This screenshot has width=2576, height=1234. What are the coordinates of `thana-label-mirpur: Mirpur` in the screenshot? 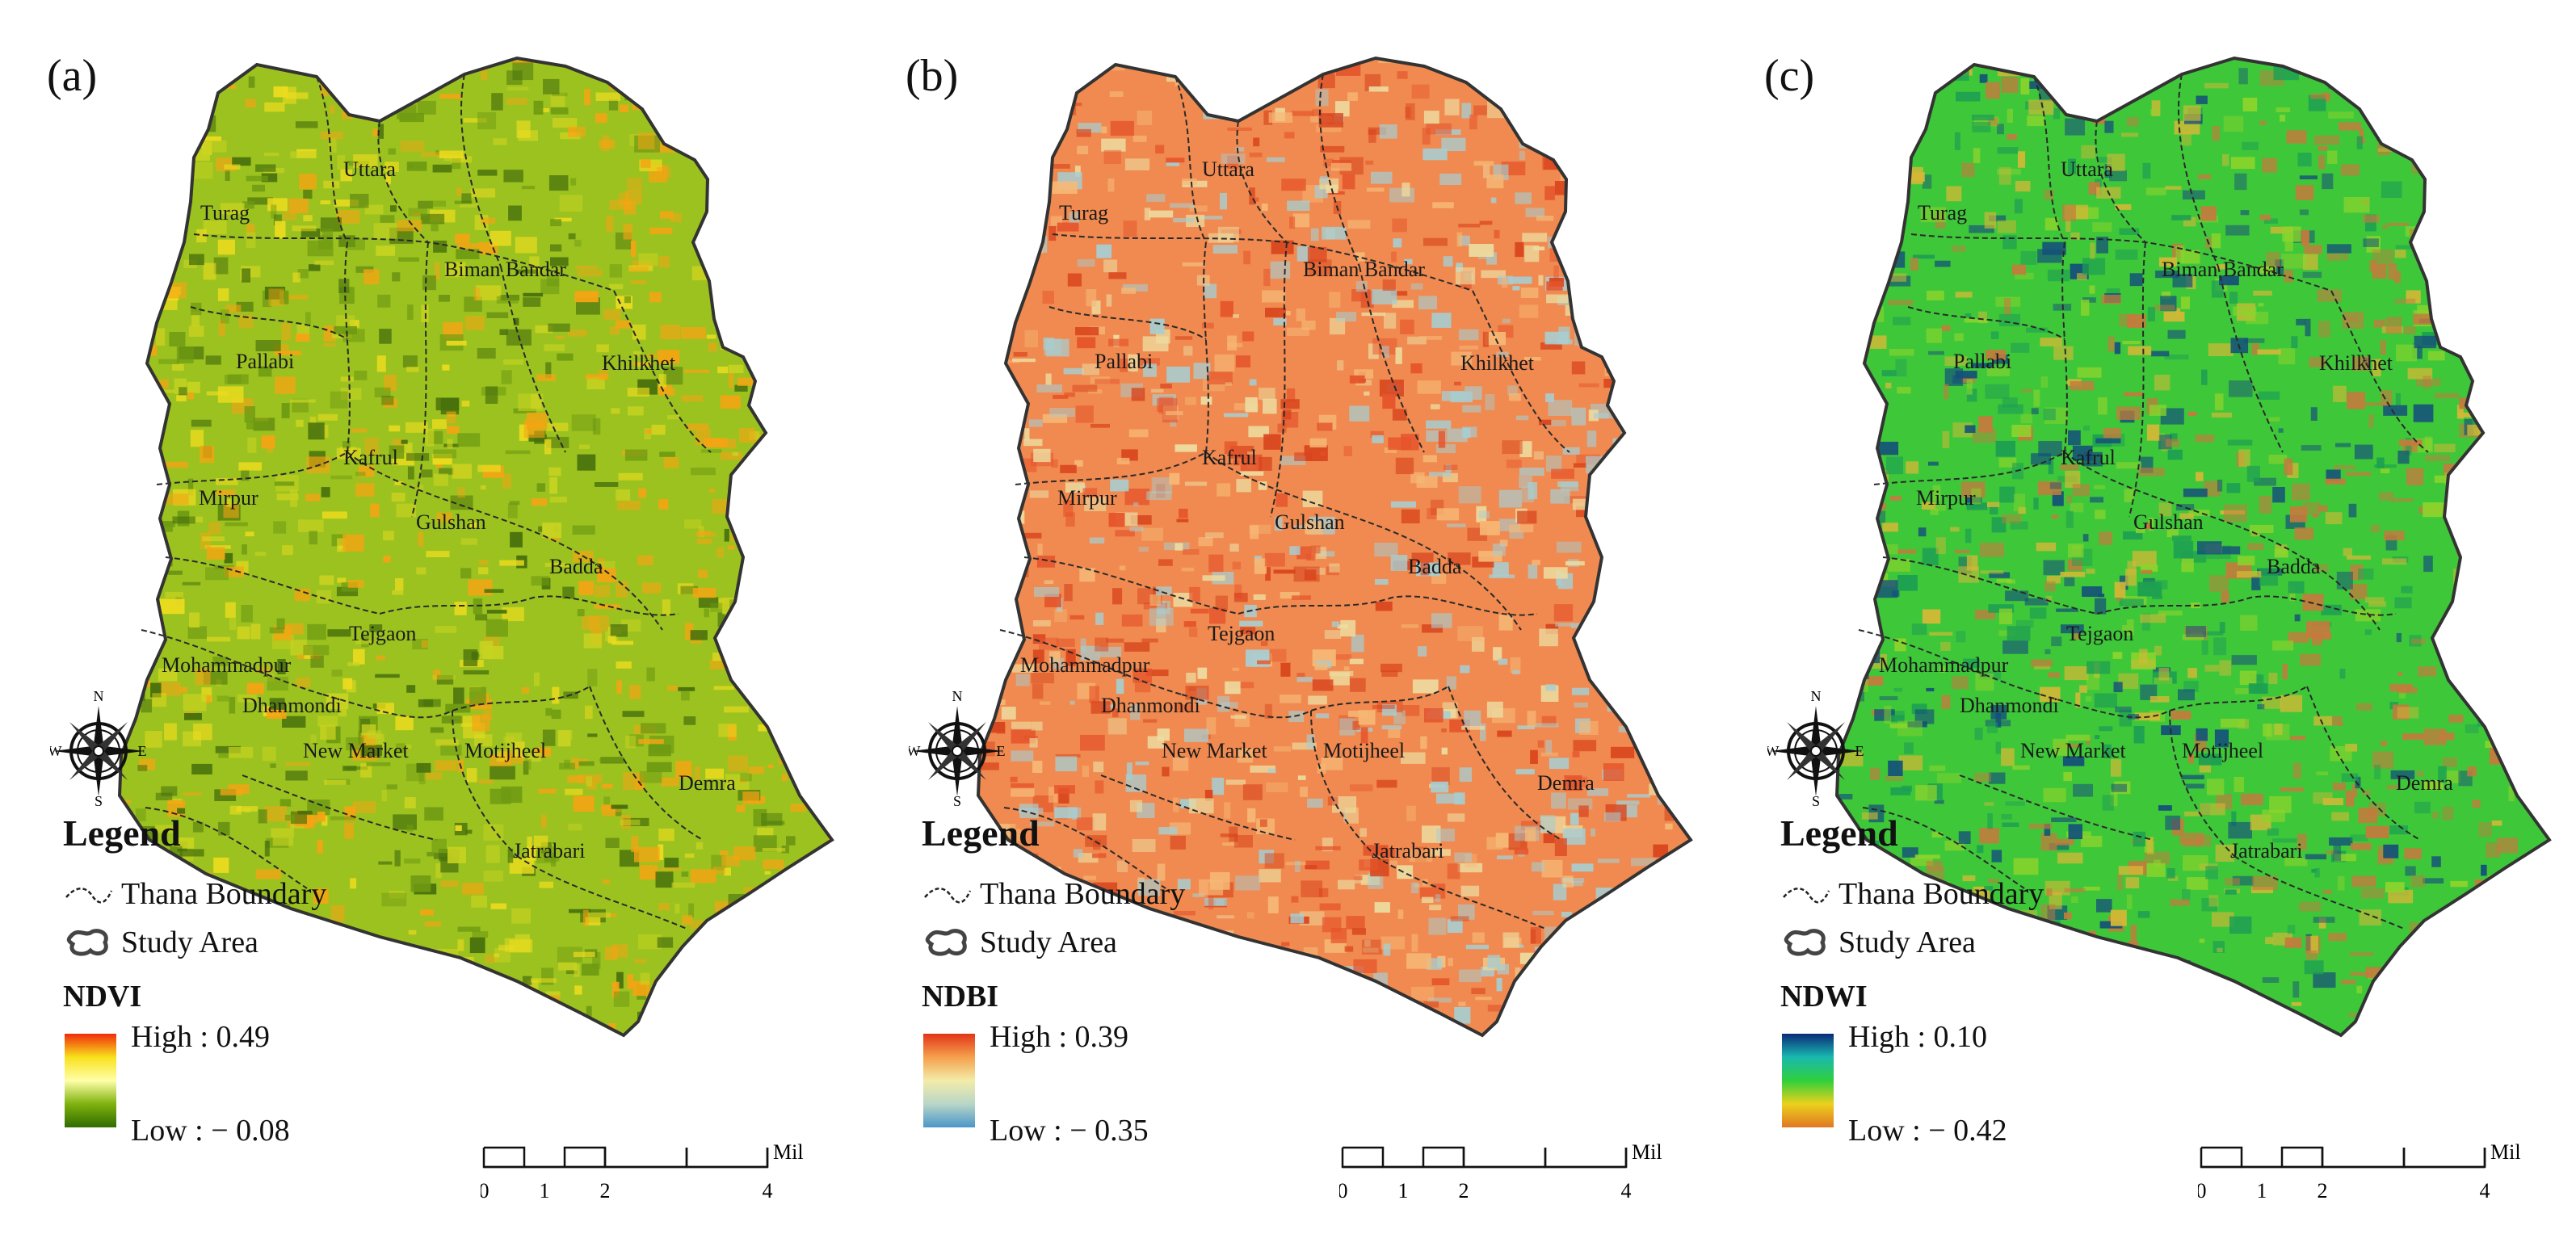 It's located at (1087, 498).